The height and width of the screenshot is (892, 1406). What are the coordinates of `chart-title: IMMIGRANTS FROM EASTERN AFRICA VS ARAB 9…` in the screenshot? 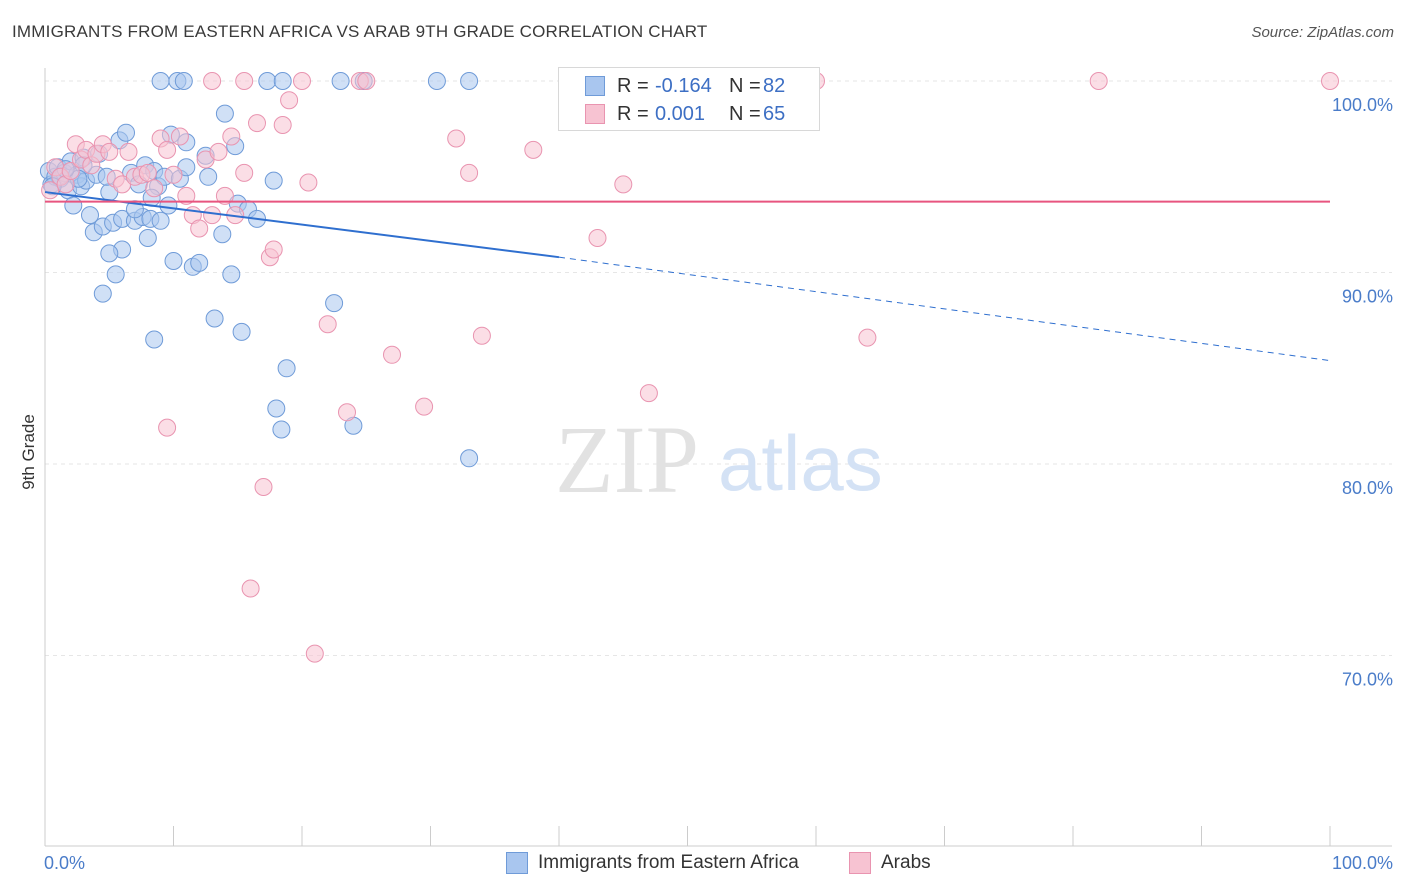 It's located at (360, 31).